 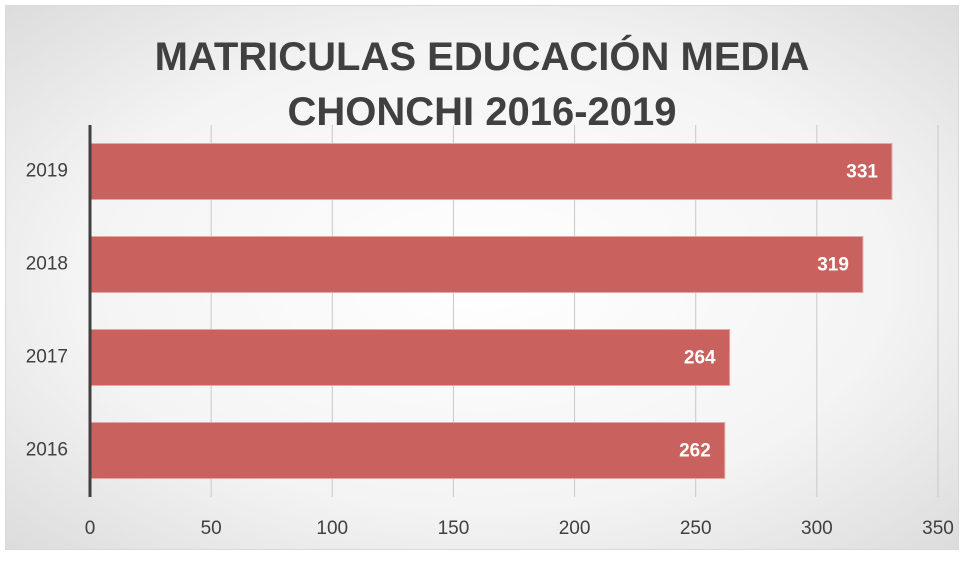 I want to click on data-label: 319, so click(x=833, y=265).